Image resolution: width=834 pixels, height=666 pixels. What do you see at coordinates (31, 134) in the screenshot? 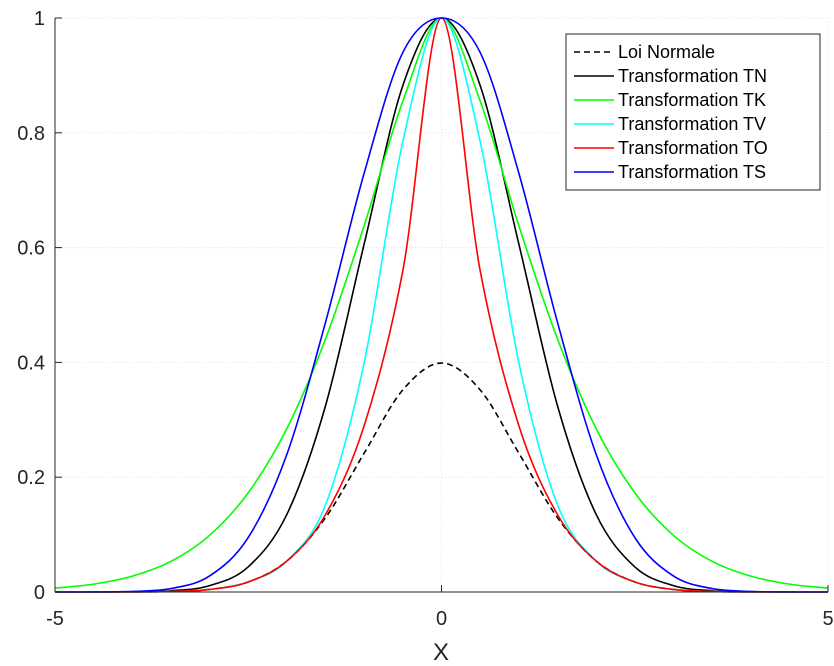
I see `y-tick-label: 0.8` at bounding box center [31, 134].